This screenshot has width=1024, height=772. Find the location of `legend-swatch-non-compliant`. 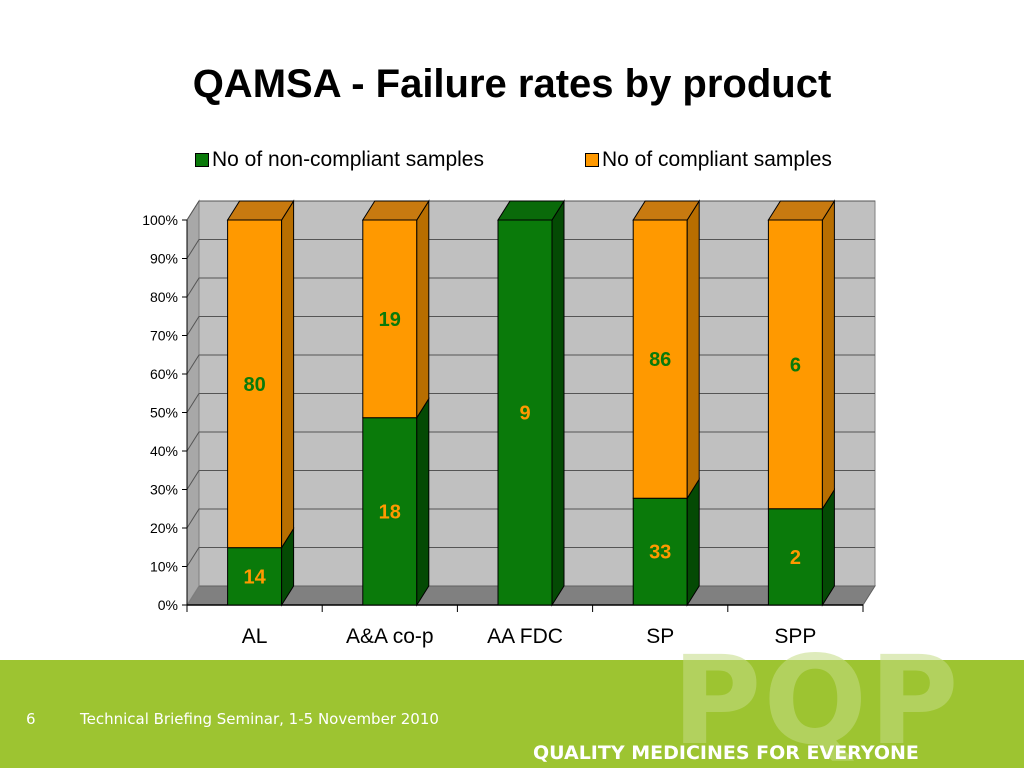

legend-swatch-non-compliant is located at coordinates (202, 160).